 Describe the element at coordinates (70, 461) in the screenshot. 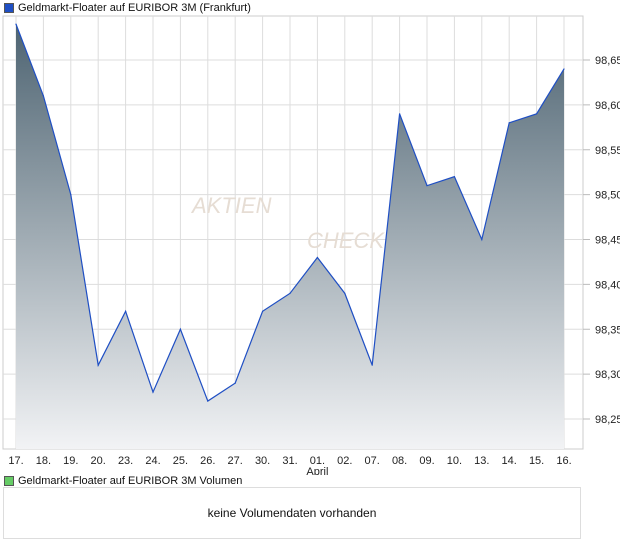

I see `x-tick-label: 19.` at that location.